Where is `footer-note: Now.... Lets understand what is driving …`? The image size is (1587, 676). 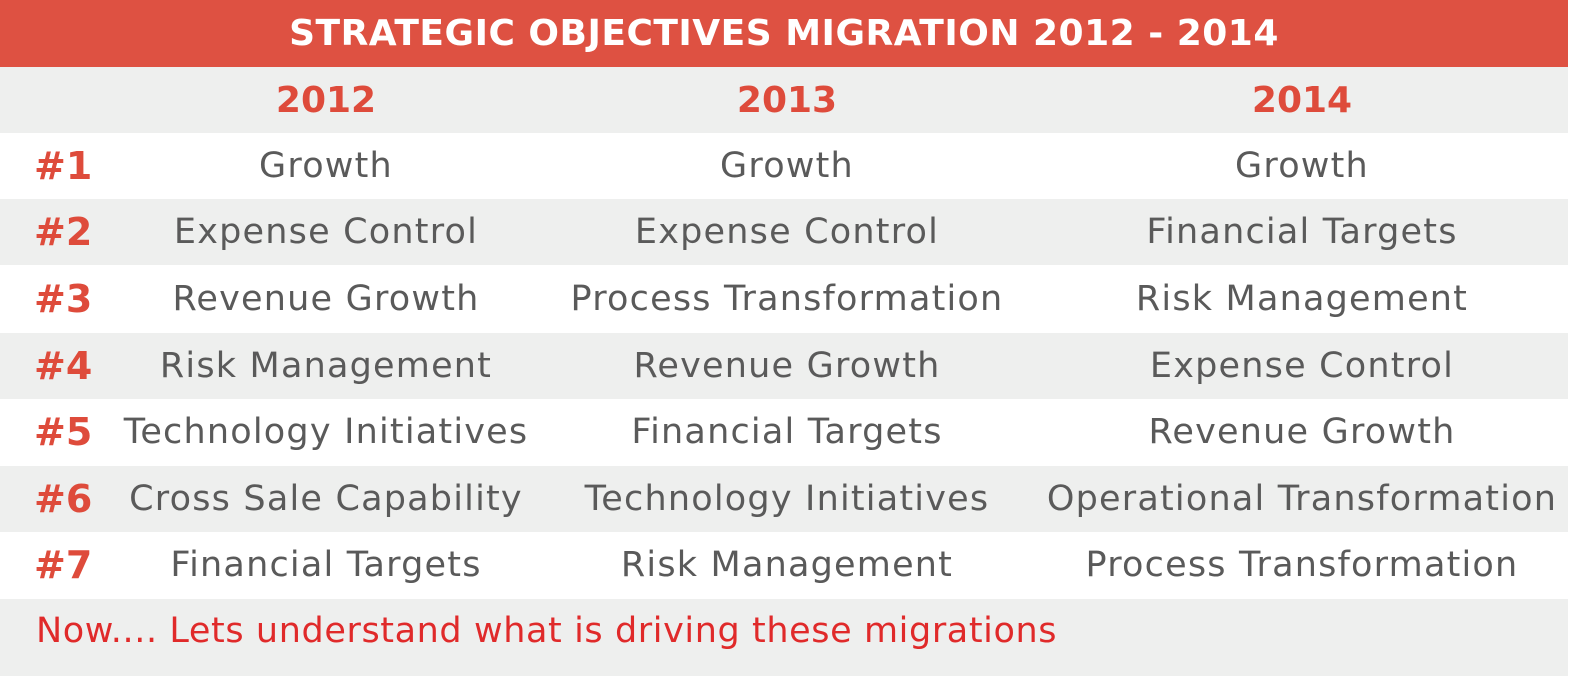 footer-note: Now.... Lets understand what is driving … is located at coordinates (547, 631).